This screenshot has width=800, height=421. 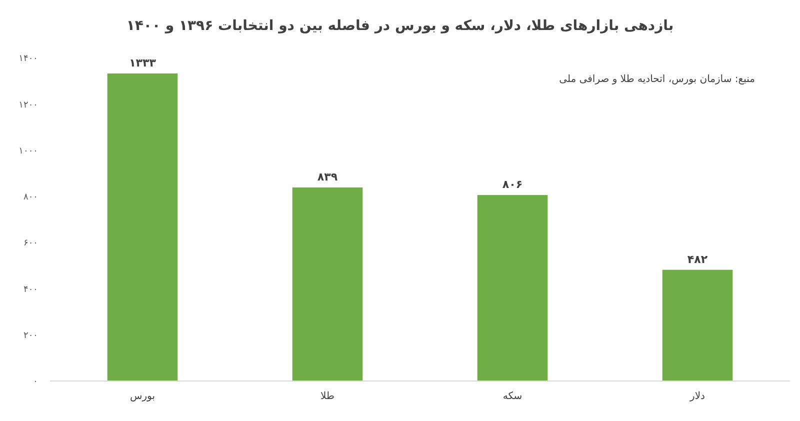 What do you see at coordinates (142, 396) in the screenshot?
I see `x-tick-label: بورس` at bounding box center [142, 396].